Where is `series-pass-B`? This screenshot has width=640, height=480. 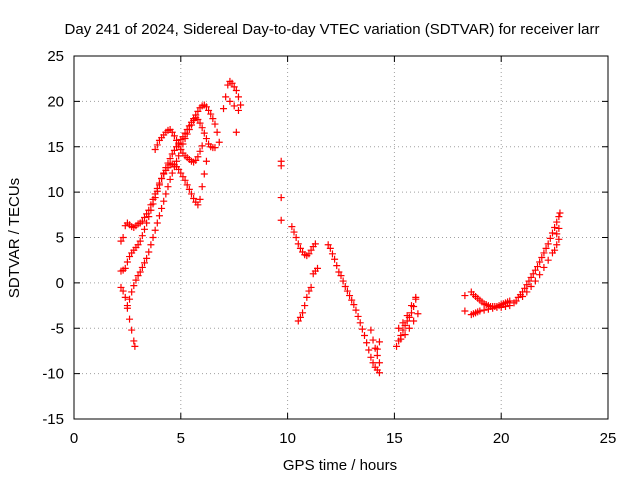 series-pass-B is located at coordinates (170, 188).